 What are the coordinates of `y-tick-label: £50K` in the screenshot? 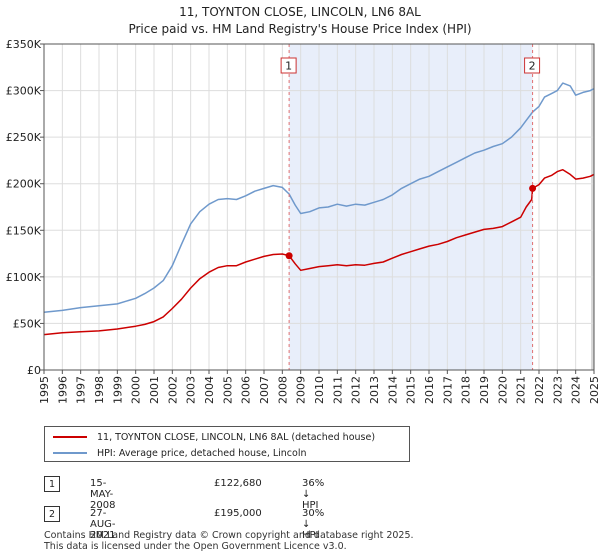 It's located at (27, 323).